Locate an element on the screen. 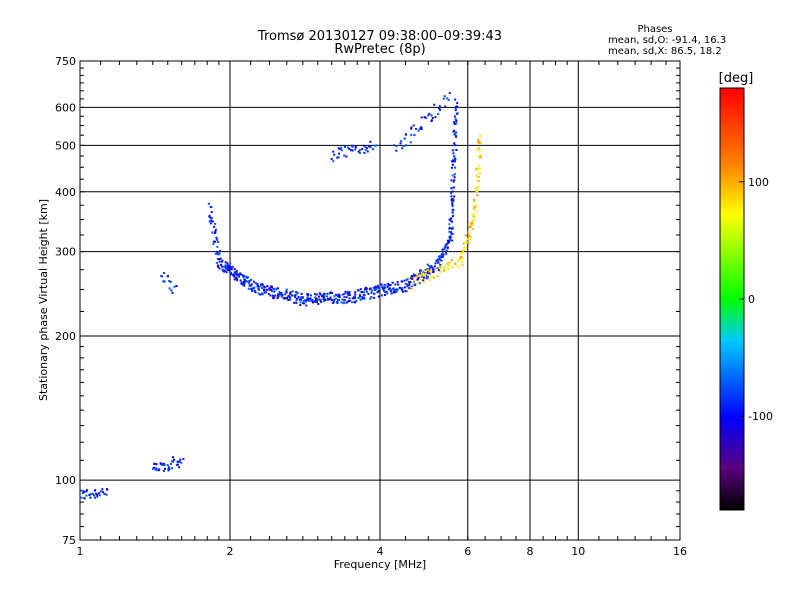  x-tick-label: 10 is located at coordinates (578, 551).